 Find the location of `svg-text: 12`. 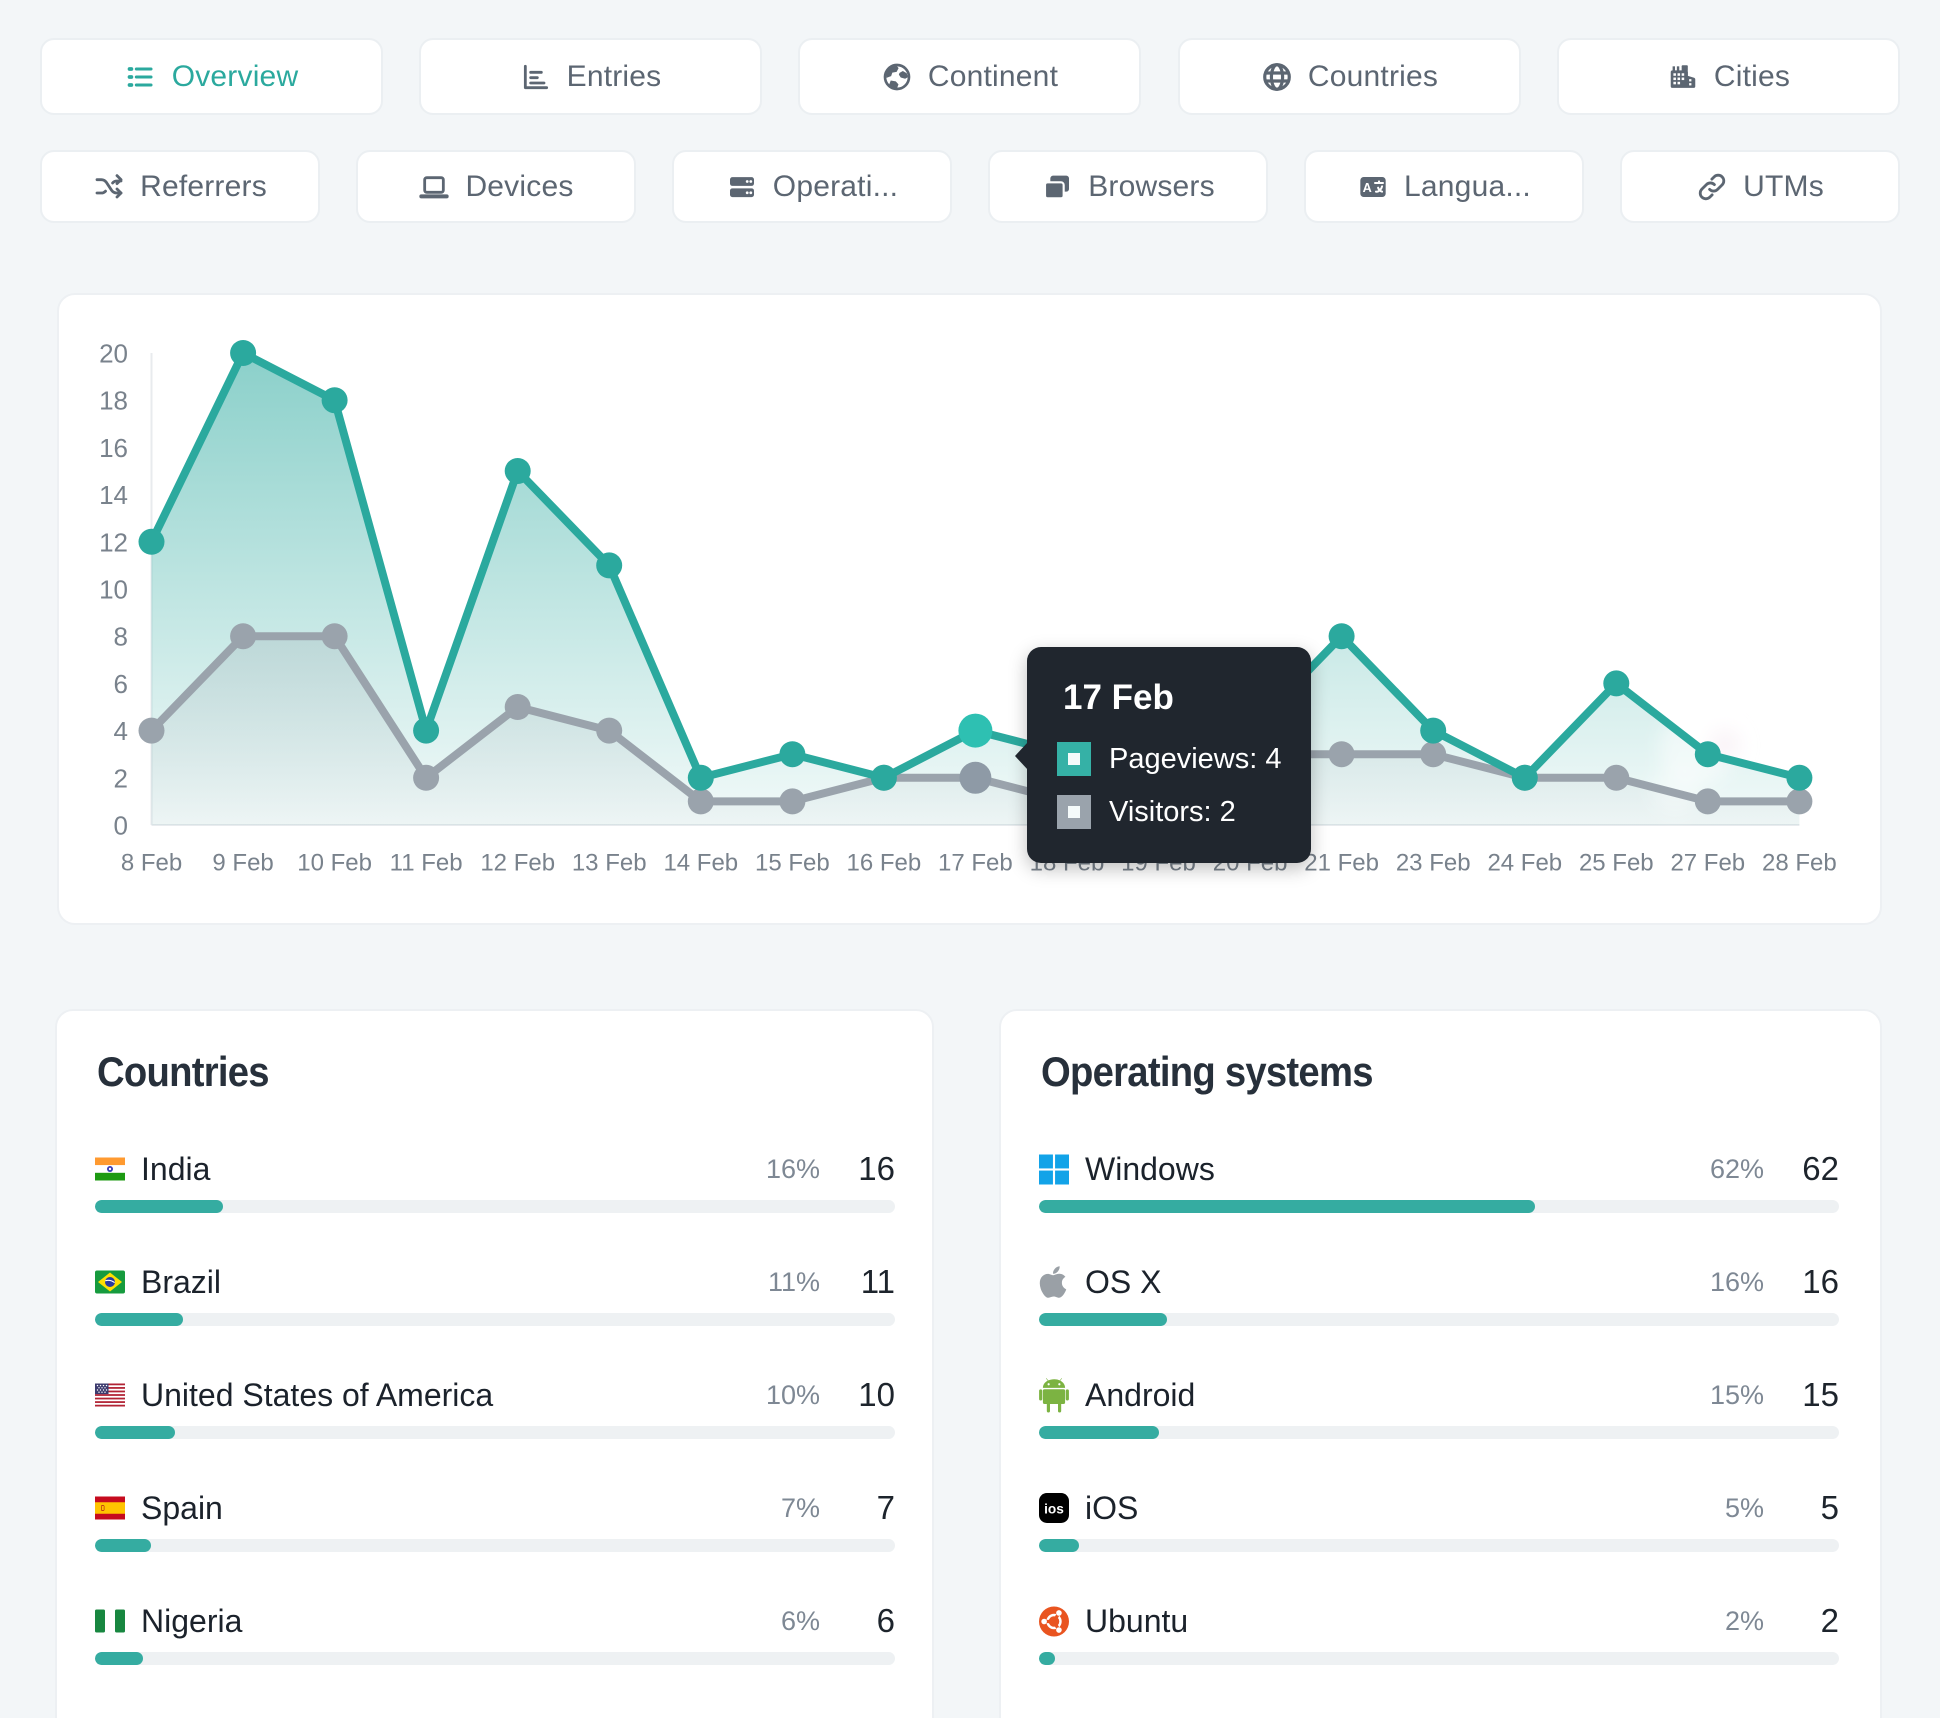

svg-text: 12 is located at coordinates (113, 542).